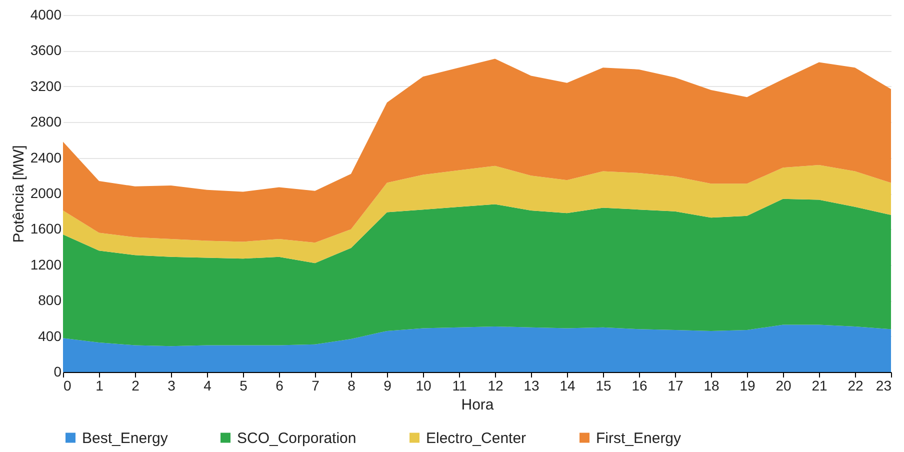 The height and width of the screenshot is (452, 904). What do you see at coordinates (856, 386) in the screenshot?
I see `x-tick-label: 22` at bounding box center [856, 386].